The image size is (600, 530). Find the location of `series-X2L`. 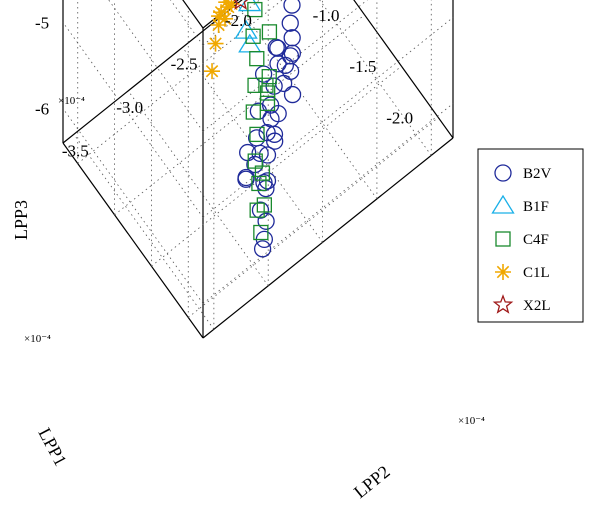

series-X2L is located at coordinates (241, 5).